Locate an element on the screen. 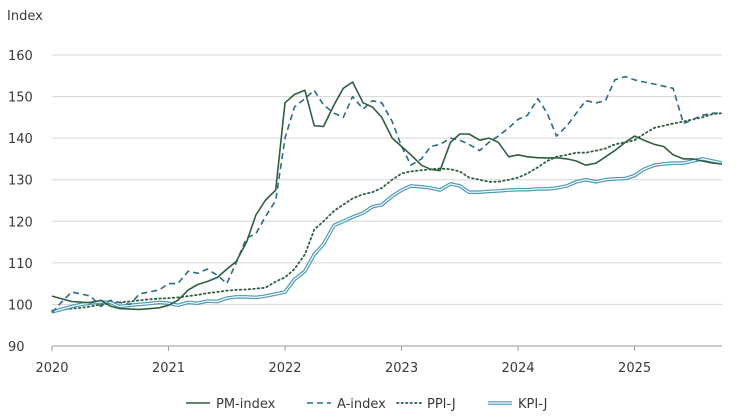  y-tick-label: 130 is located at coordinates (20, 181).